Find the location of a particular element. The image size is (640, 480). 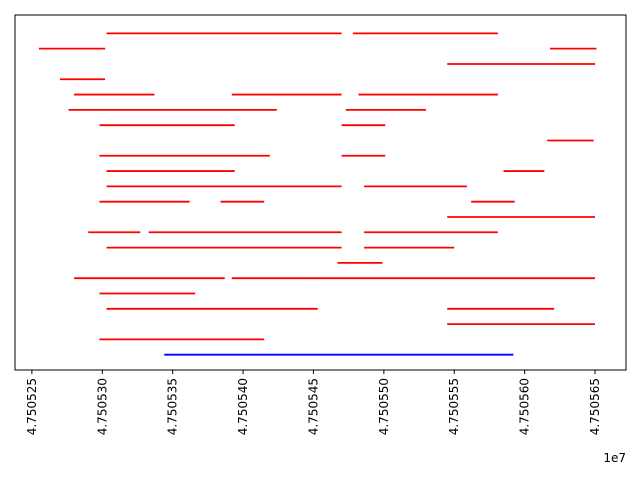

x-tick-label-5: 4.750550 is located at coordinates (384, 406).